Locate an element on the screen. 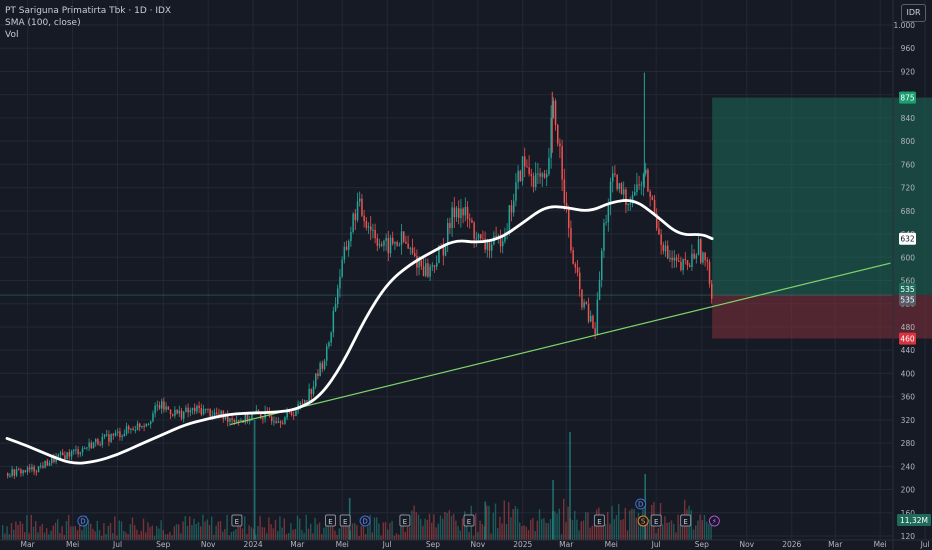 This screenshot has height=550, width=932. sma-legend: SMA (100, close) is located at coordinates (43, 23).